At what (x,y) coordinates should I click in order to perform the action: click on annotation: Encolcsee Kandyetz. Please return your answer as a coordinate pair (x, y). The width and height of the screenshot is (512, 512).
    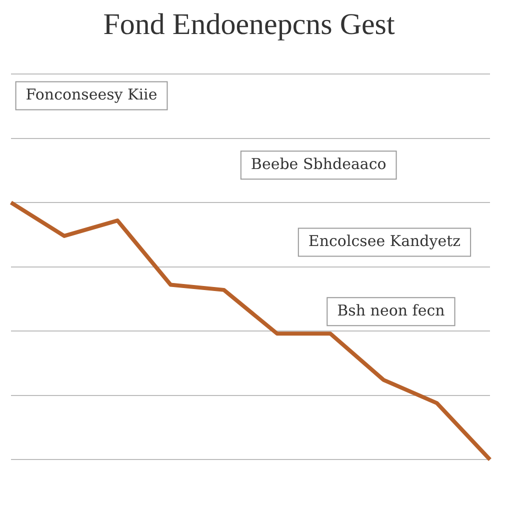
    Looking at the image, I should click on (384, 241).